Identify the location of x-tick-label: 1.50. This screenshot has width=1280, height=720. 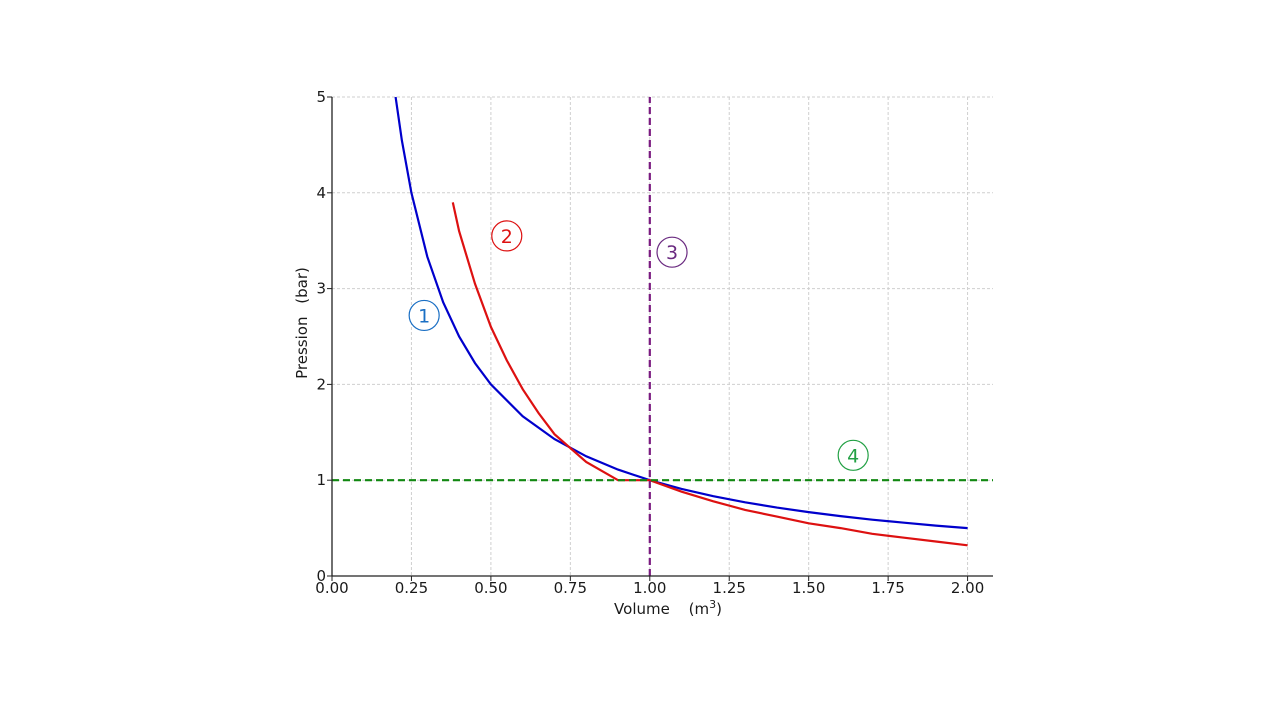
(808, 588).